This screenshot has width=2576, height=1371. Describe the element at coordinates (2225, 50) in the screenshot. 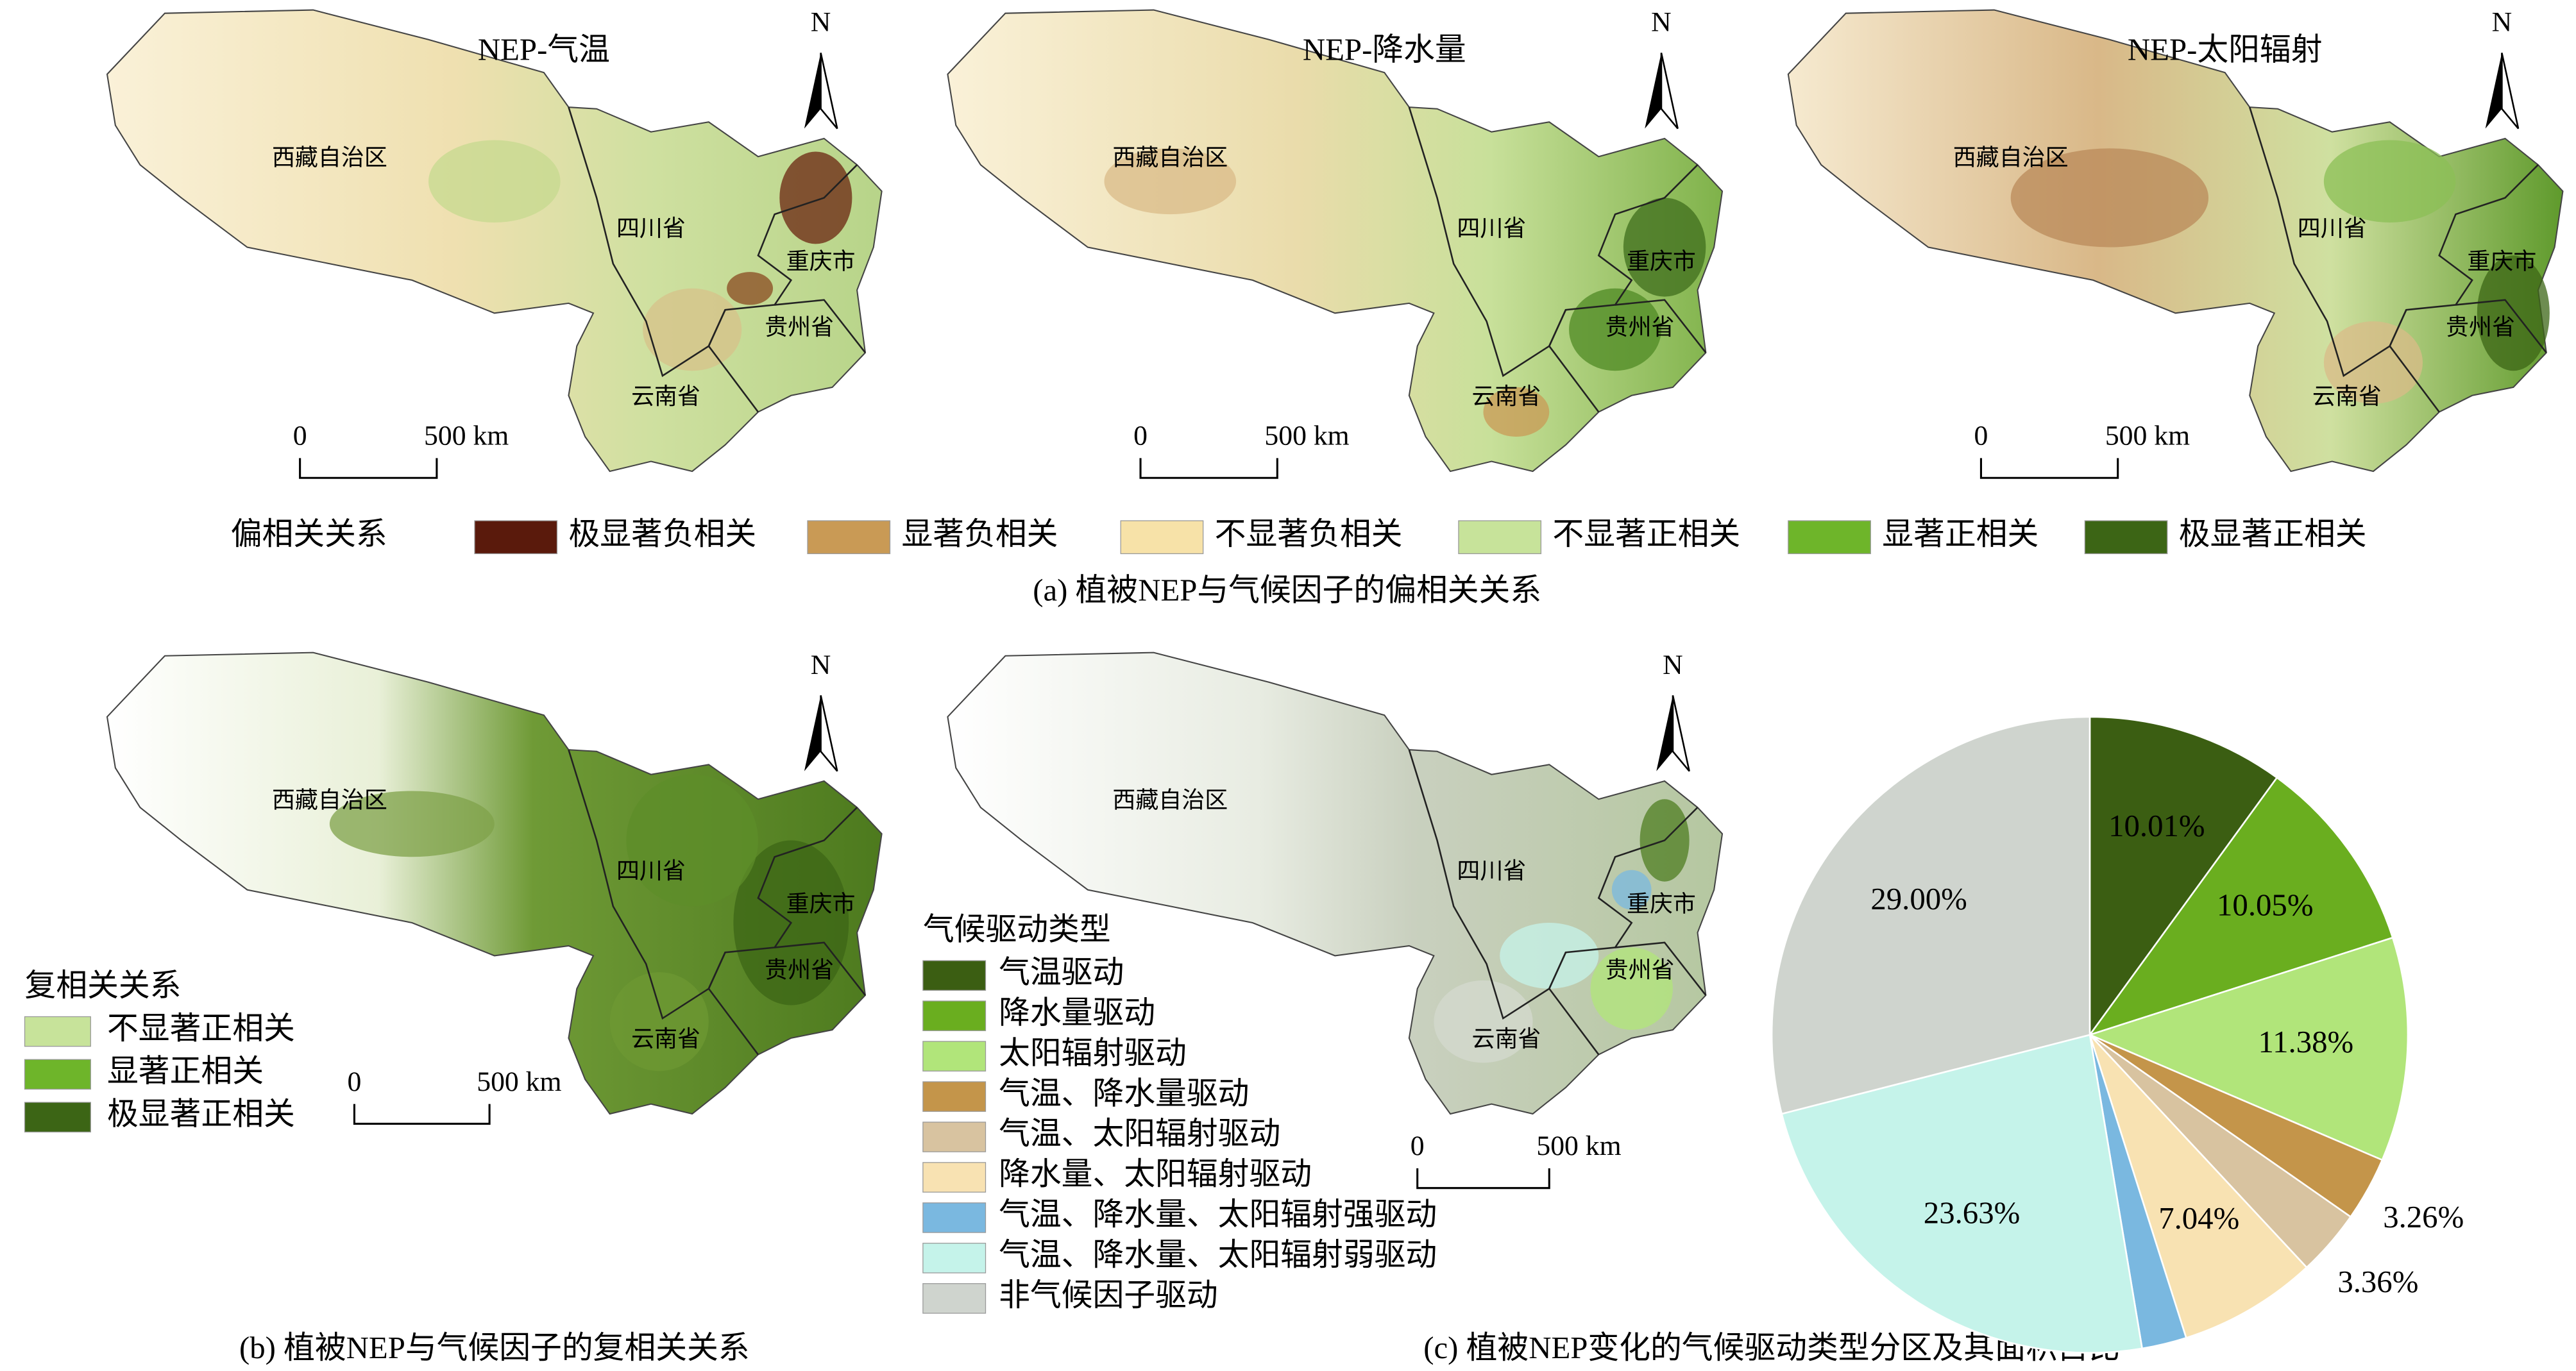

I see `panel-title: NEP-太阳辐射` at that location.